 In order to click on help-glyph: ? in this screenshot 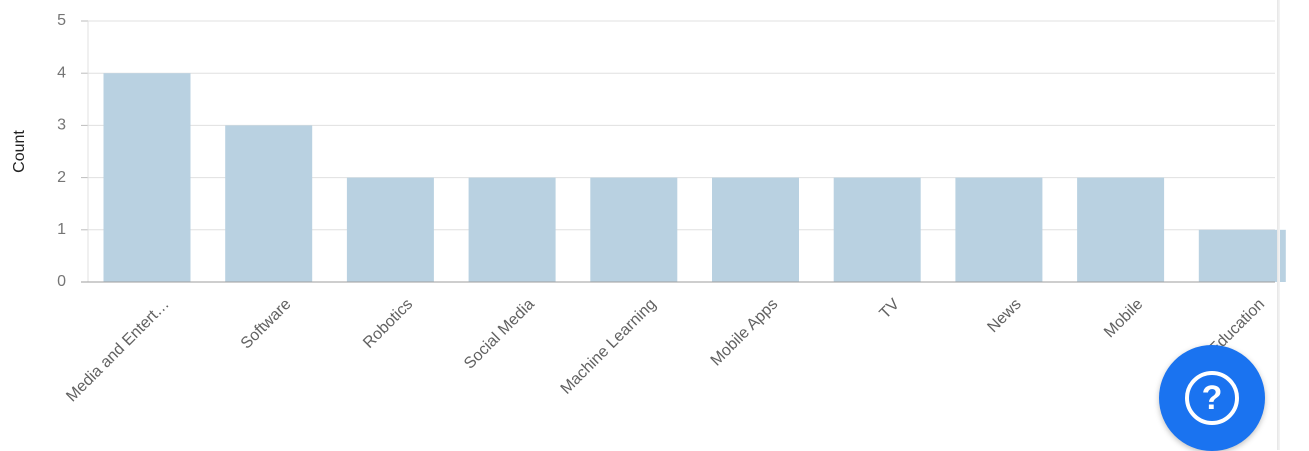, I will do `click(1212, 398)`.